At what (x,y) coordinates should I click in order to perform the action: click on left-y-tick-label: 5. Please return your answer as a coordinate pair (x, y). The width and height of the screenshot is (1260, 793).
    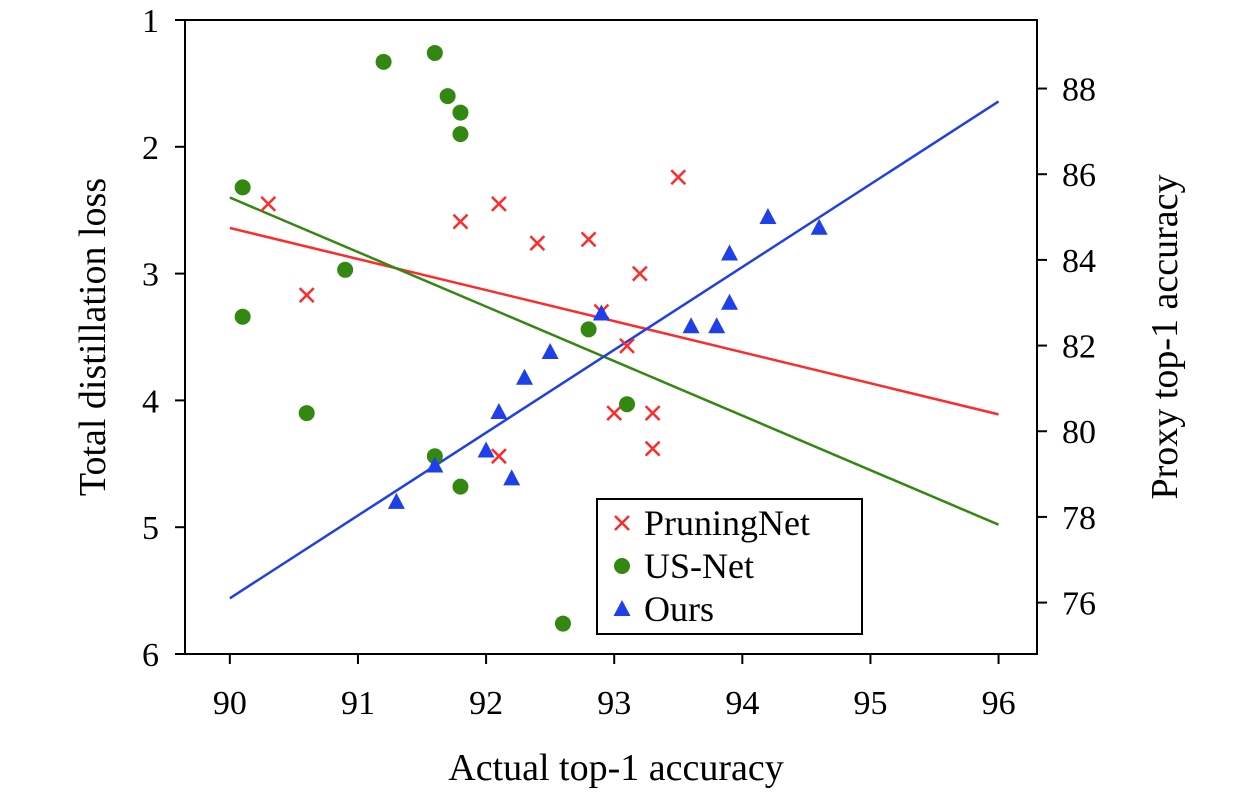
    Looking at the image, I should click on (150, 528).